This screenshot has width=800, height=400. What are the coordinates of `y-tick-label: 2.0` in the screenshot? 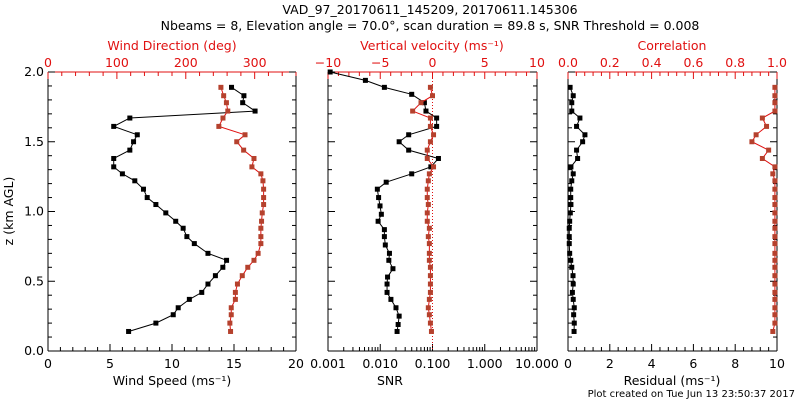 It's located at (34, 71).